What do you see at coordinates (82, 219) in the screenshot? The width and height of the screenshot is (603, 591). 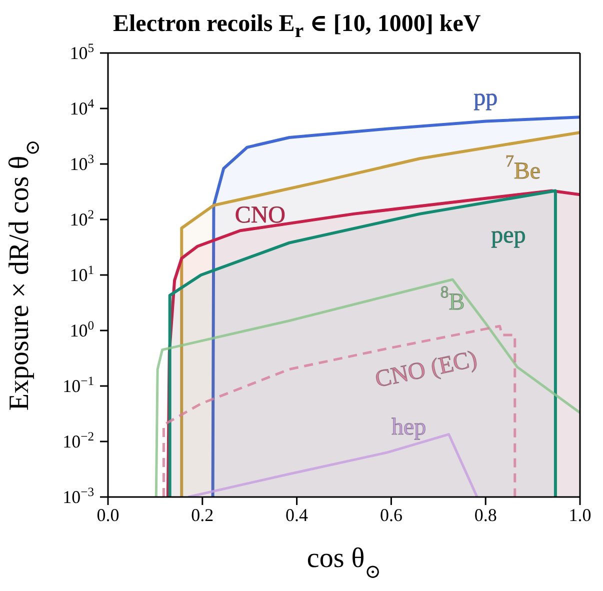 I see `y-tick-label: 10$^{2}$` at bounding box center [82, 219].